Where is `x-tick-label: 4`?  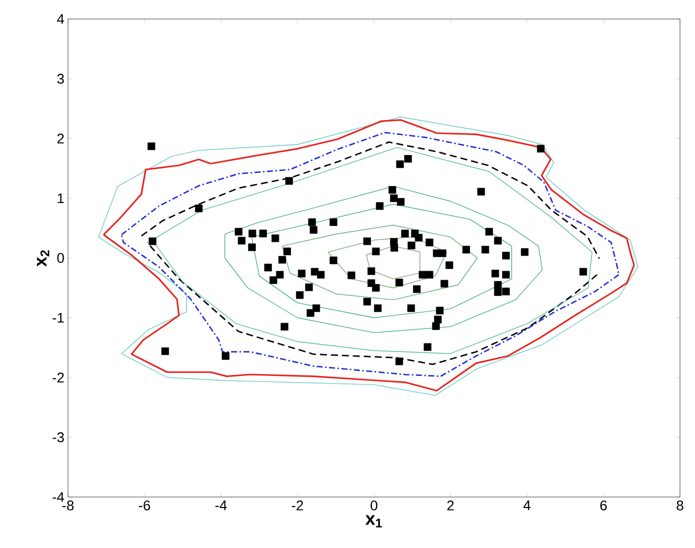 x-tick-label: 4 is located at coordinates (526, 505).